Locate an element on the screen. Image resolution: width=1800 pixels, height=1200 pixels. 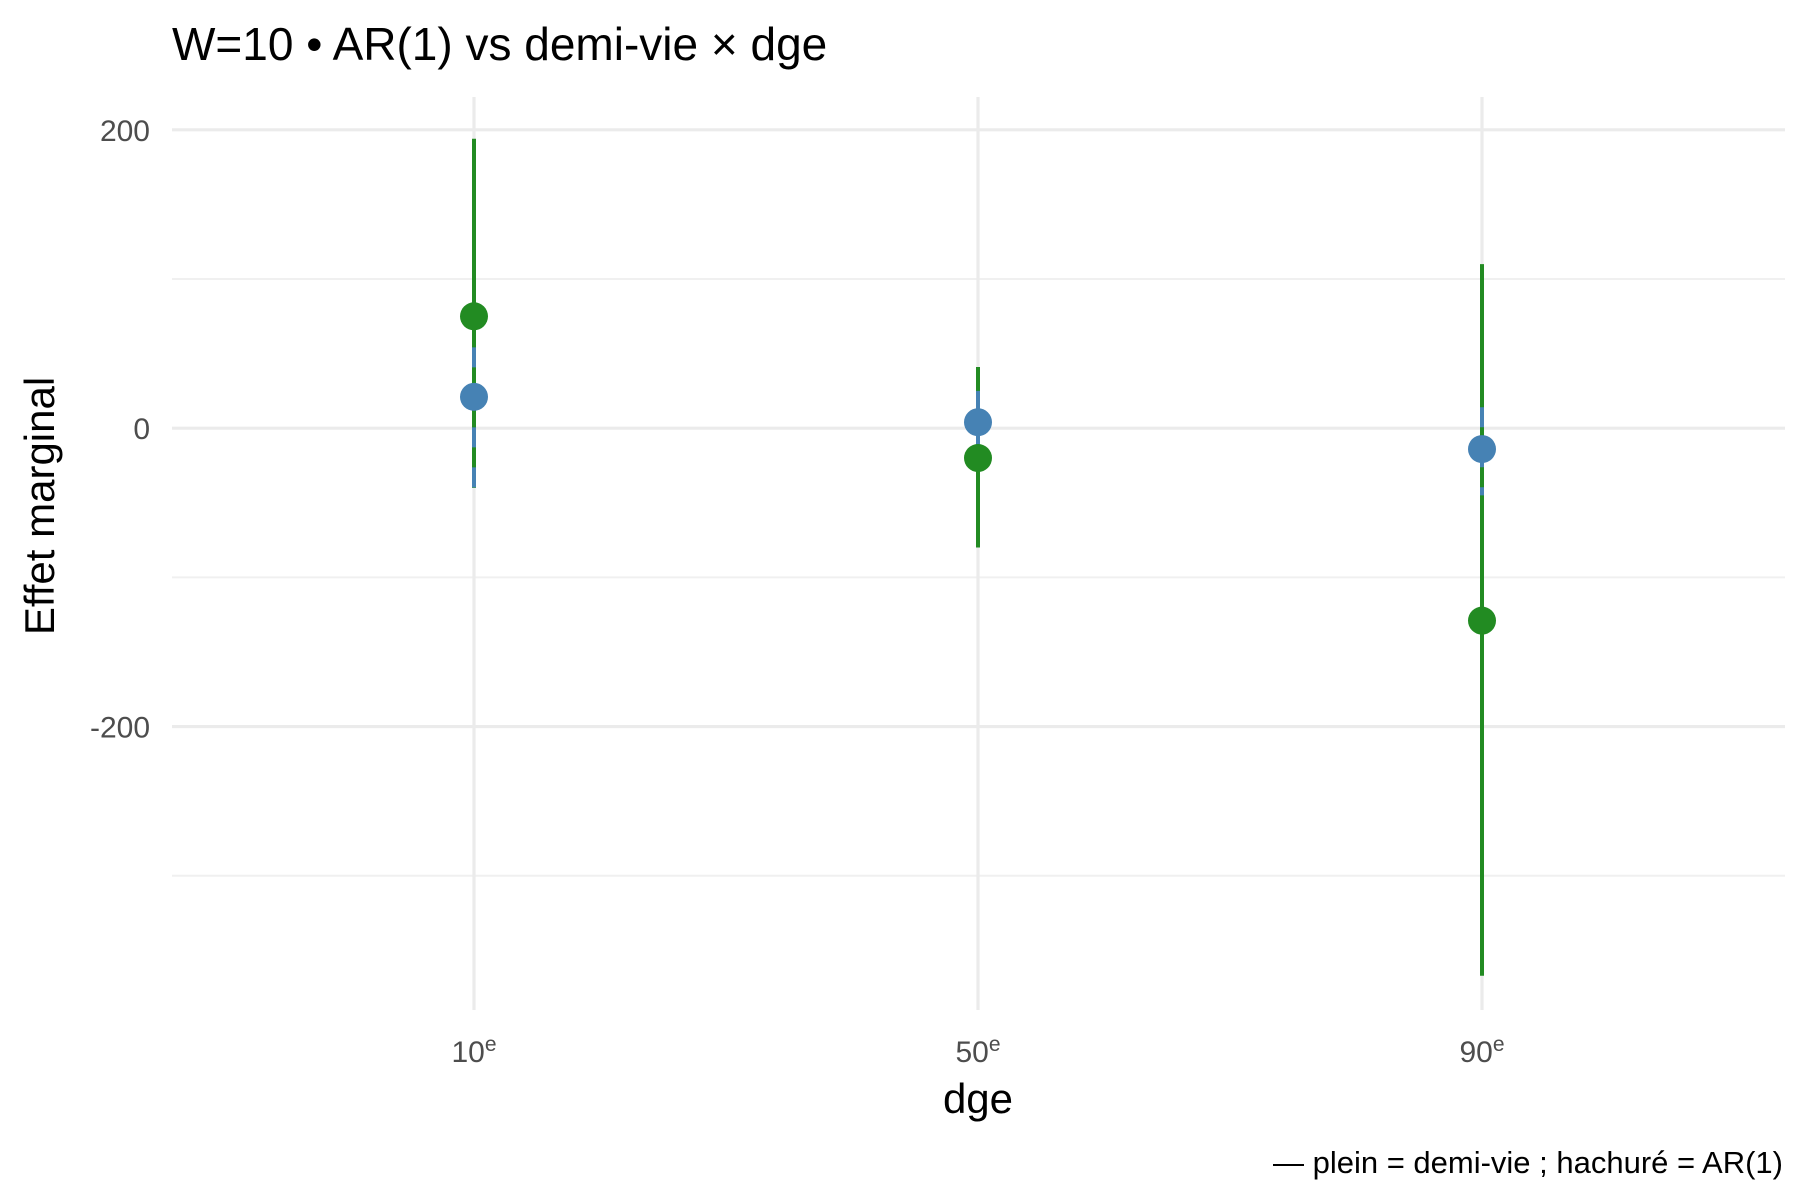
chart-caption: — plein = demi-vie ; hachuré = AR(1) is located at coordinates (1528, 1162).